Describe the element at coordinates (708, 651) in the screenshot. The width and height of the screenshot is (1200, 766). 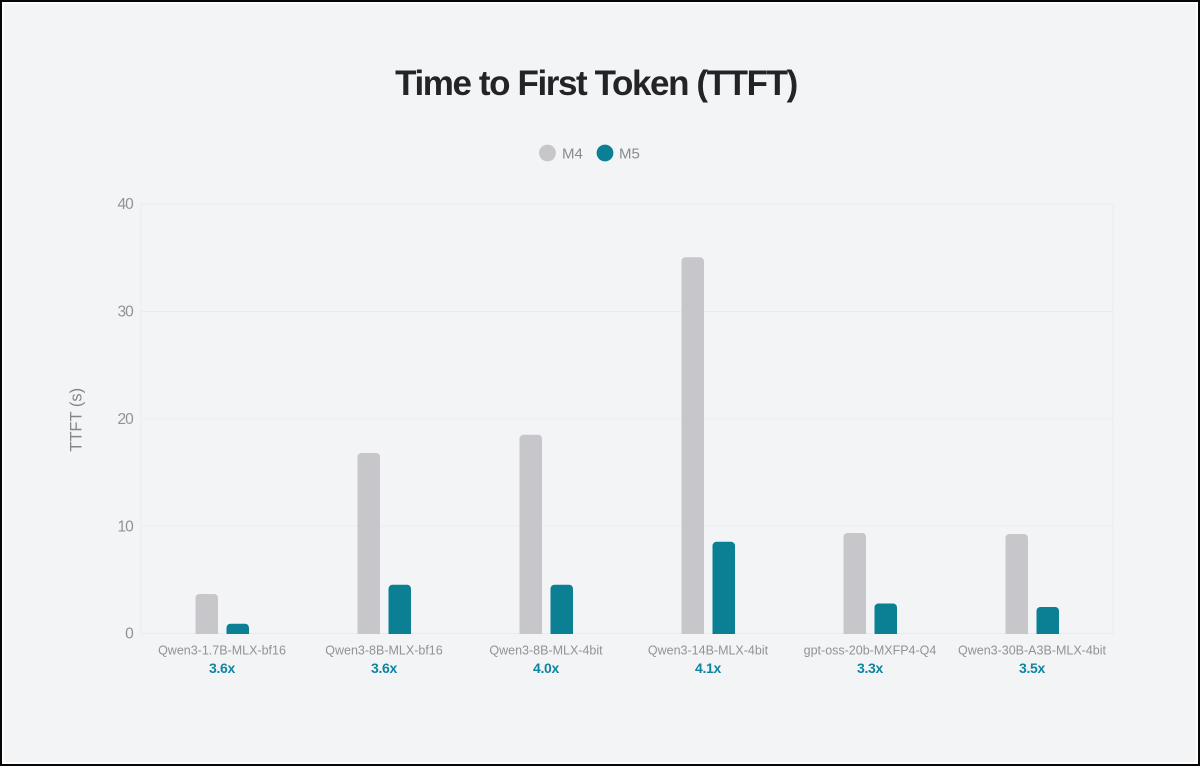
I see `svg-text: Qwen3-14B-MLX-4bit` at that location.